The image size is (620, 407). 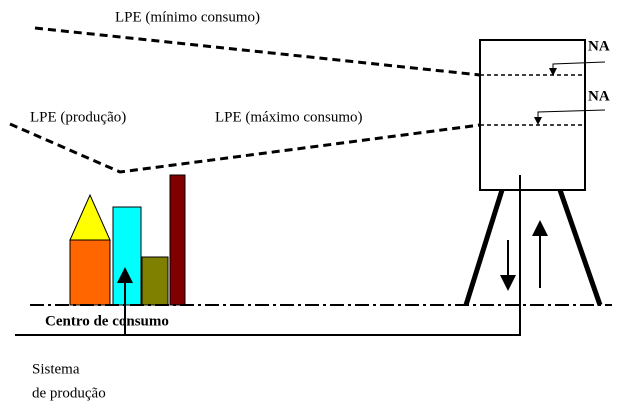 What do you see at coordinates (245, 148) in the screenshot?
I see `lpe-max-line` at bounding box center [245, 148].